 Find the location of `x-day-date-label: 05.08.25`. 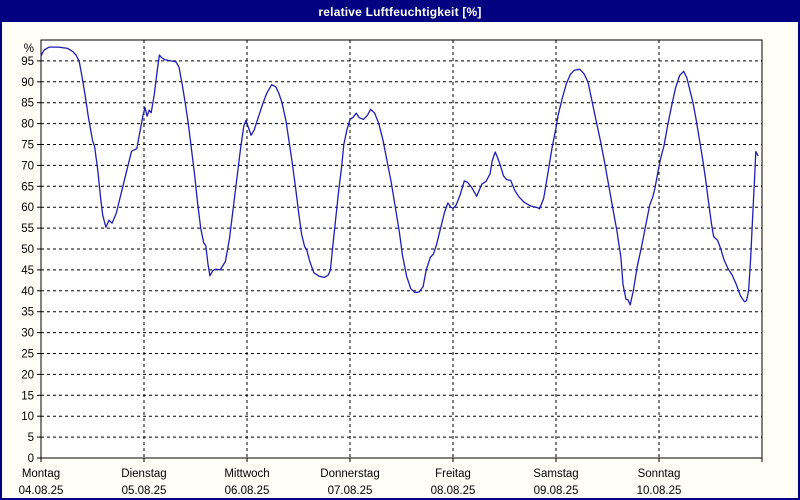

x-day-date-label: 05.08.25 is located at coordinates (144, 491).